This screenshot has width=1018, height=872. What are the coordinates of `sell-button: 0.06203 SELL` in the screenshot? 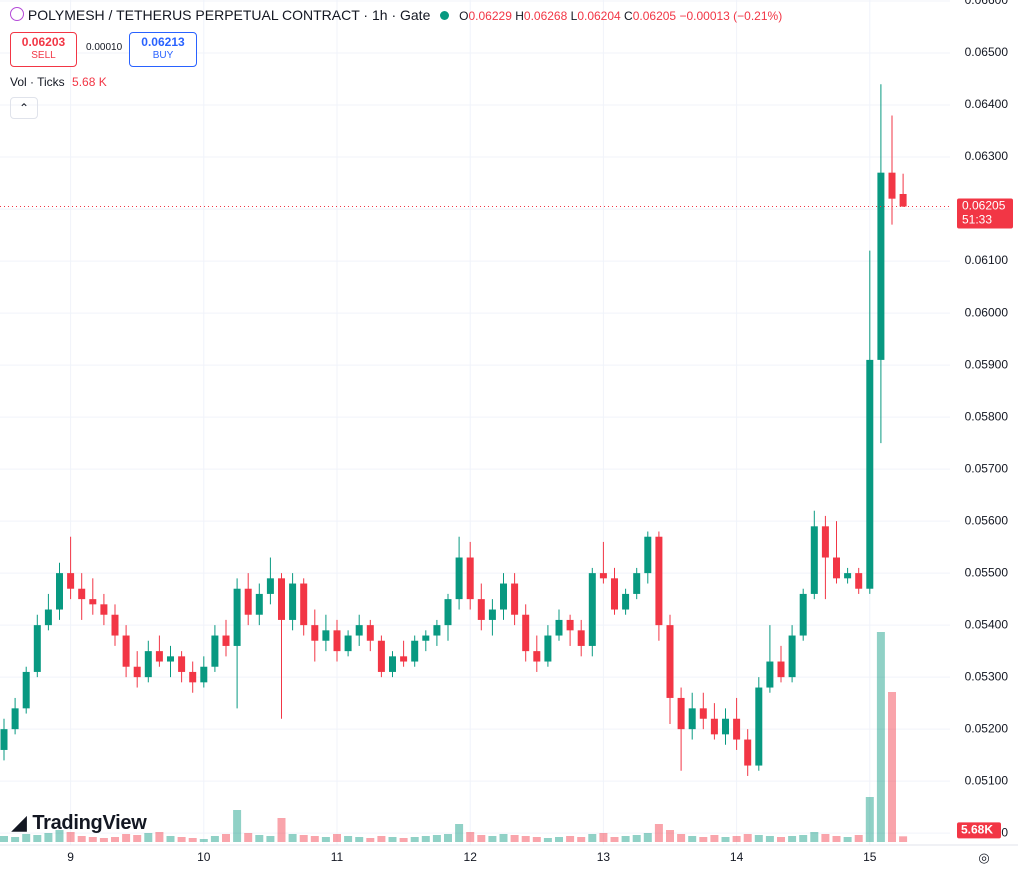 It's located at (43, 49).